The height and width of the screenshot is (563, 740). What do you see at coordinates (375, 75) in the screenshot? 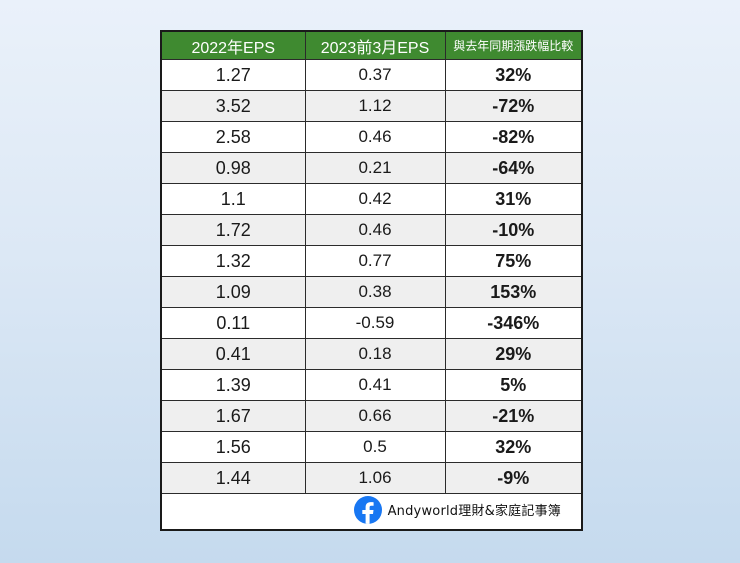
I see `eps-2023-q1-cell: 0.37` at bounding box center [375, 75].